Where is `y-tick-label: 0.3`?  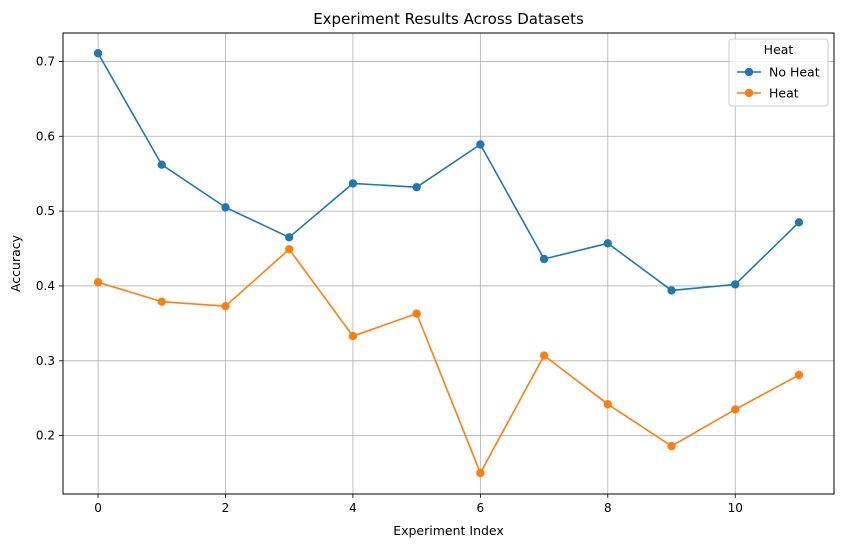 y-tick-label: 0.3 is located at coordinates (45, 361).